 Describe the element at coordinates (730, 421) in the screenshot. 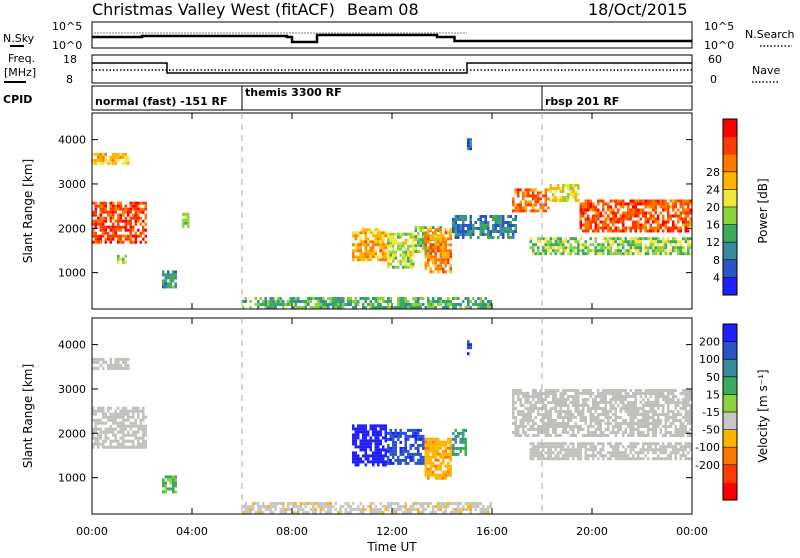

I see `colorbar-swatch` at that location.